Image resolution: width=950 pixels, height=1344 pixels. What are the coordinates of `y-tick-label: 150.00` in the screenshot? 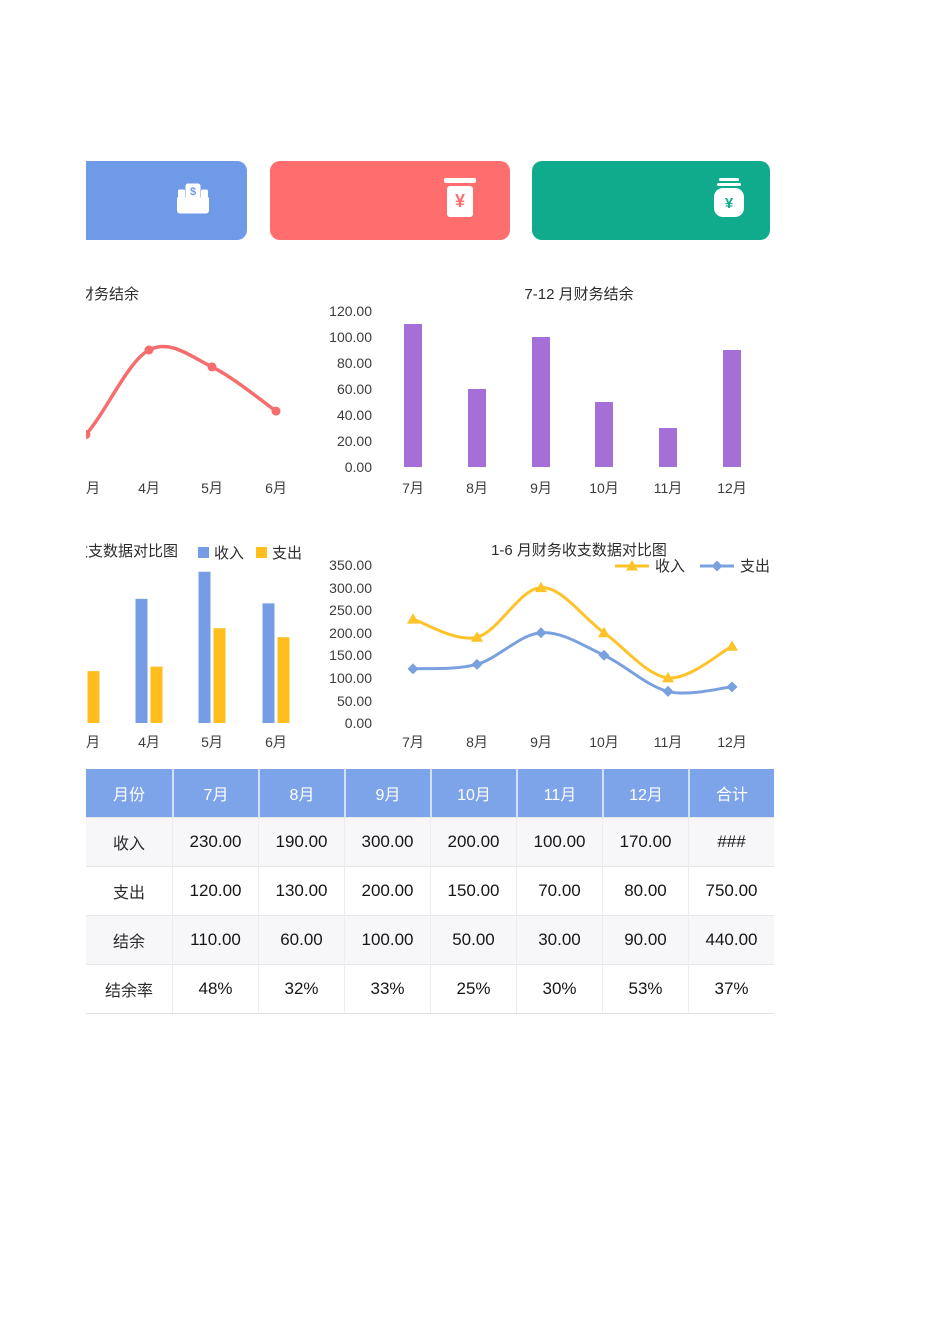 It's located at (350, 655).